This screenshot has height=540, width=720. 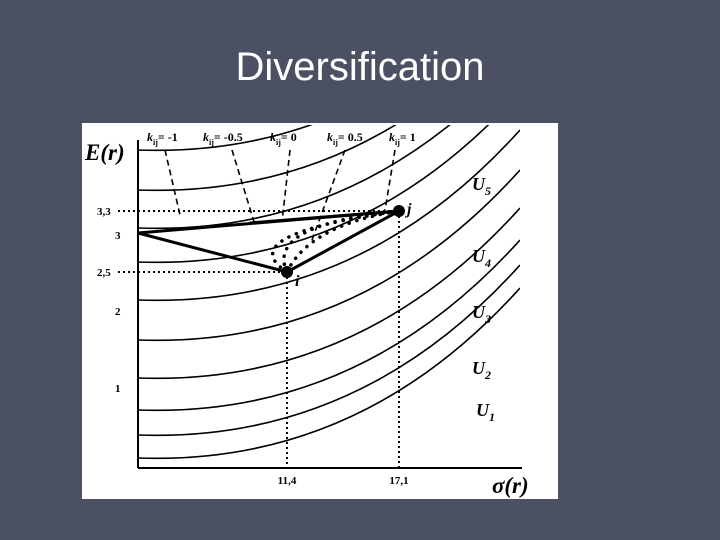 I want to click on dotted-frontiers, so click(x=335, y=241).